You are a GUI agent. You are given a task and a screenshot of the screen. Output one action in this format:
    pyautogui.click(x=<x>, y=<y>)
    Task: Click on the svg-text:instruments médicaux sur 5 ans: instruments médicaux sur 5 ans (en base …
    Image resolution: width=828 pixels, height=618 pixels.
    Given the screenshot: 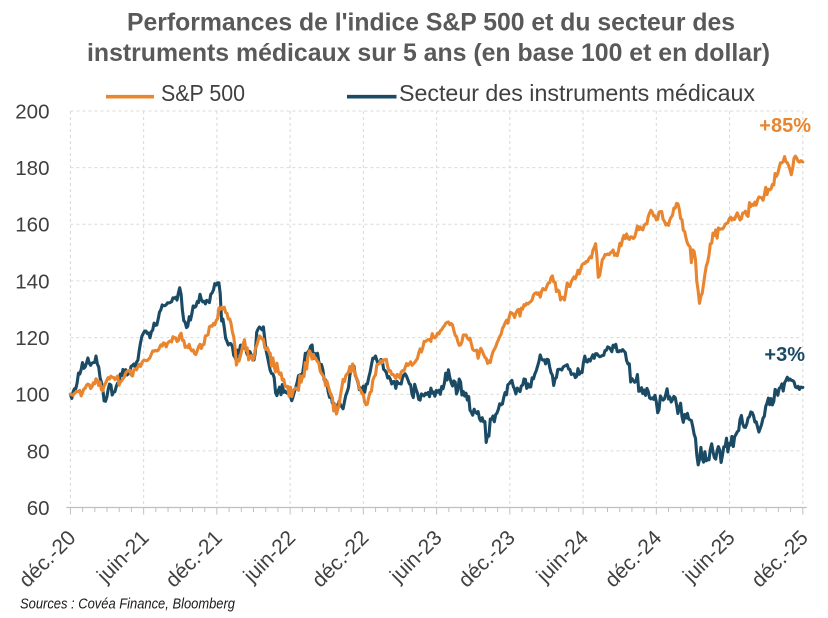 What is the action you would take?
    pyautogui.click(x=428, y=53)
    